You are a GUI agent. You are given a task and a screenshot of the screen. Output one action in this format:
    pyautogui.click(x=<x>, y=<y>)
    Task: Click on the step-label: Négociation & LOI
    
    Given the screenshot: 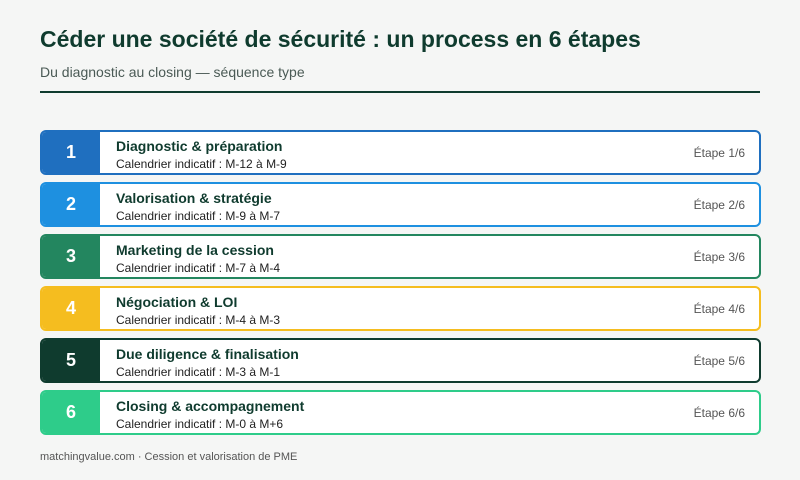 What is the action you would take?
    pyautogui.click(x=177, y=302)
    